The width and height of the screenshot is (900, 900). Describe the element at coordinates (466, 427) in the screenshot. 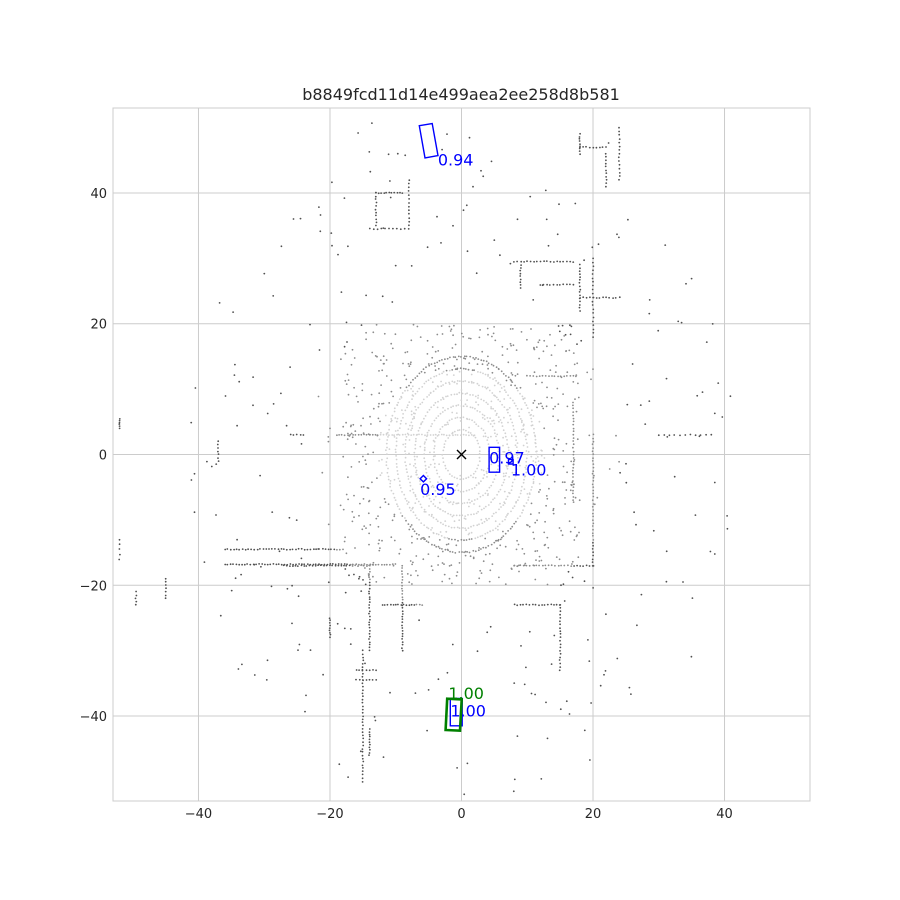

I see `detection-boxes` at that location.